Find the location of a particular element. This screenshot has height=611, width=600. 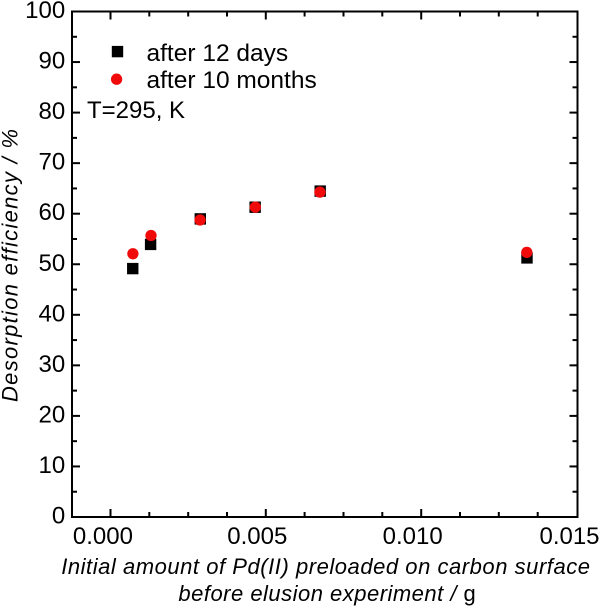

svg-text: 50 is located at coordinates (51, 263).